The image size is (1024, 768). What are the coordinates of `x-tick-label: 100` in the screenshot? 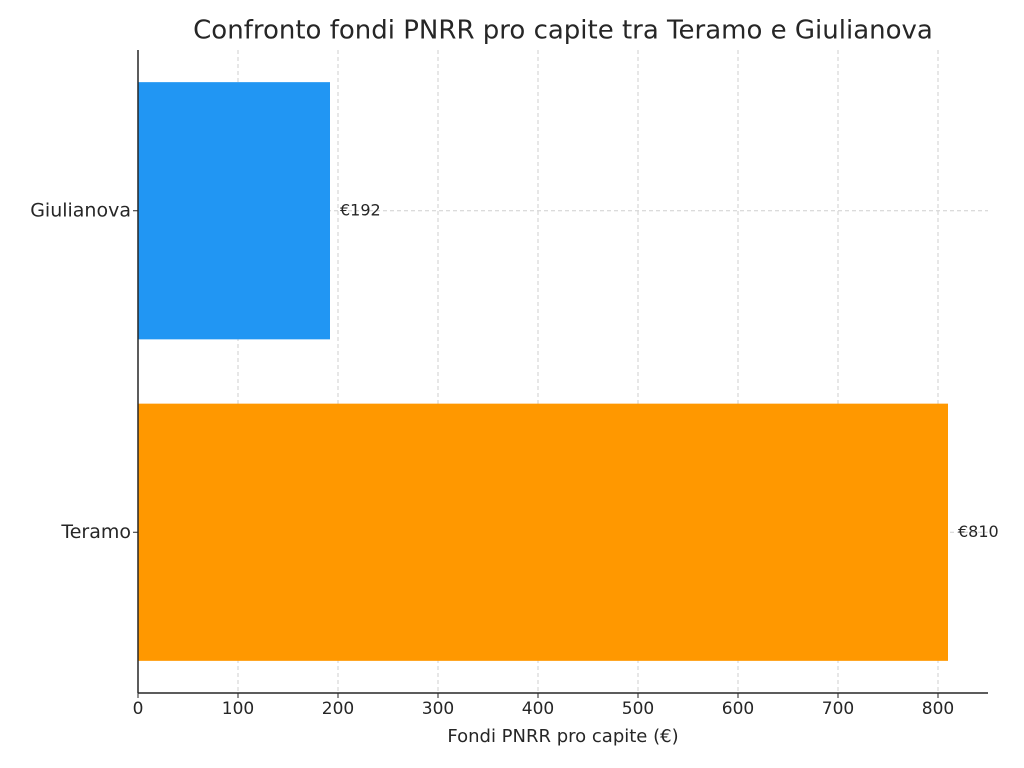 It's located at (238, 709).